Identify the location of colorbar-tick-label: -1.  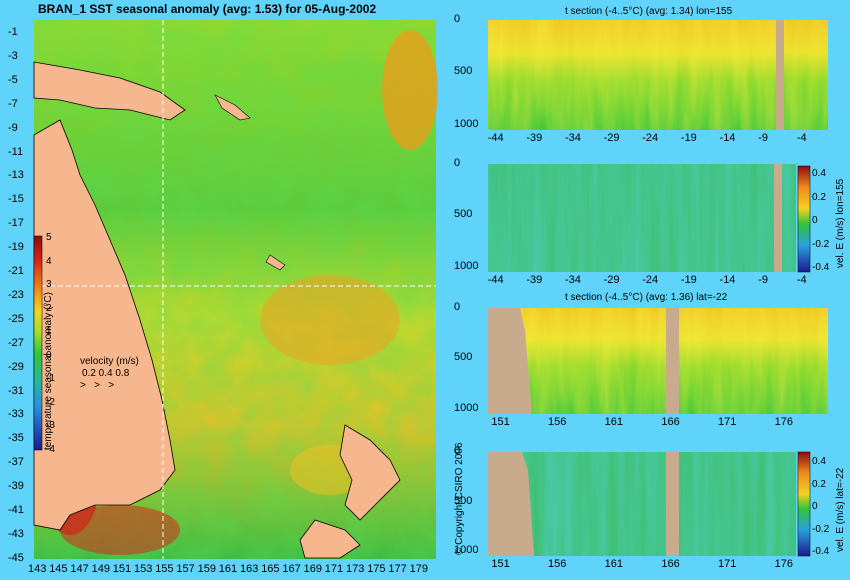
(50, 378).